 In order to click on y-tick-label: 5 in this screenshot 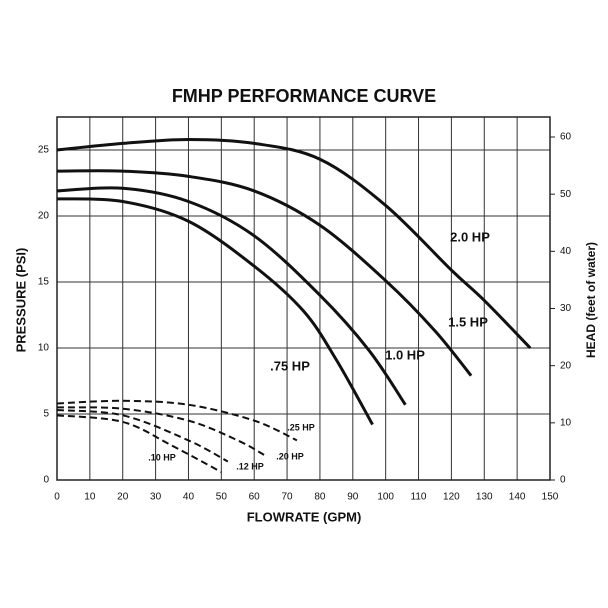, I will do `click(46, 414)`.